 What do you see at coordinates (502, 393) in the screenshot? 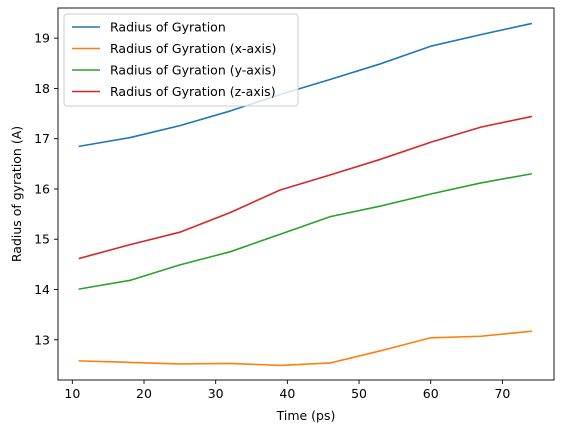
I see `x-tick-label-6: 70` at bounding box center [502, 393].